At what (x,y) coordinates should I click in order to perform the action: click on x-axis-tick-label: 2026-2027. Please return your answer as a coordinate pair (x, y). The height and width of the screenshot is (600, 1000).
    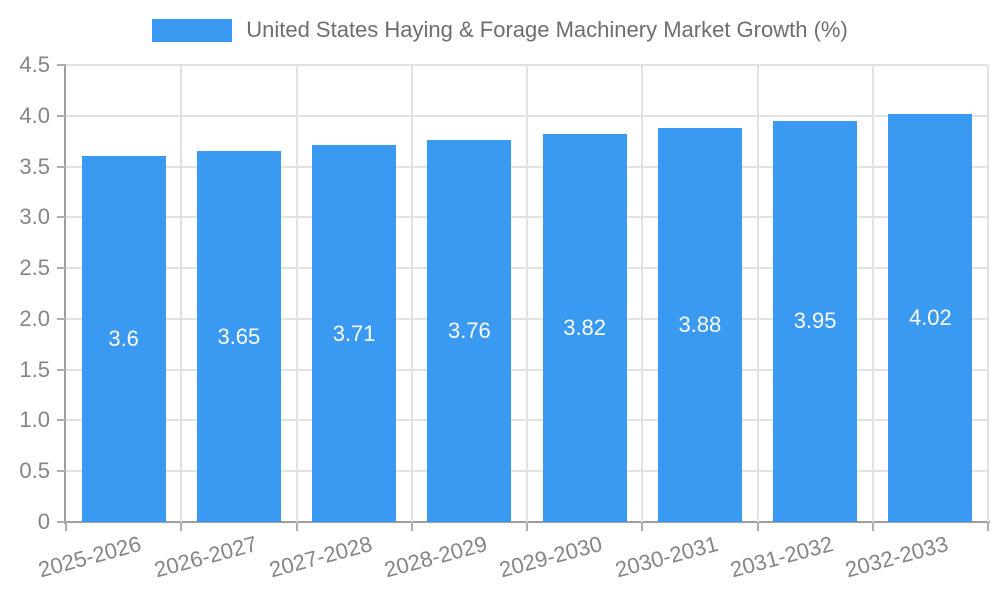
    Looking at the image, I should click on (205, 557).